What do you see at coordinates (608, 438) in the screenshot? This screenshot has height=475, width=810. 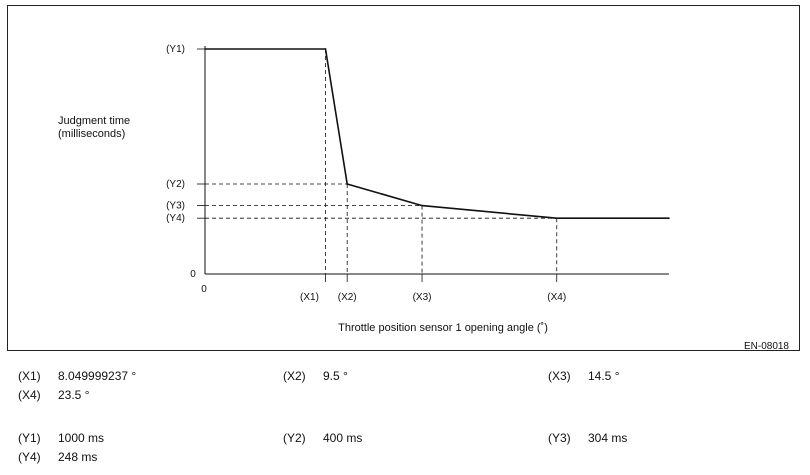 I see `legend-value: 304 ms` at bounding box center [608, 438].